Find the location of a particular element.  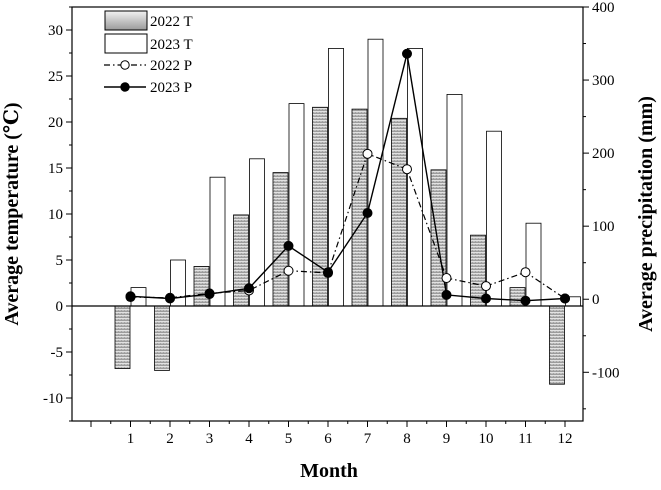

x-tick-label: 12 is located at coordinates (565, 439).